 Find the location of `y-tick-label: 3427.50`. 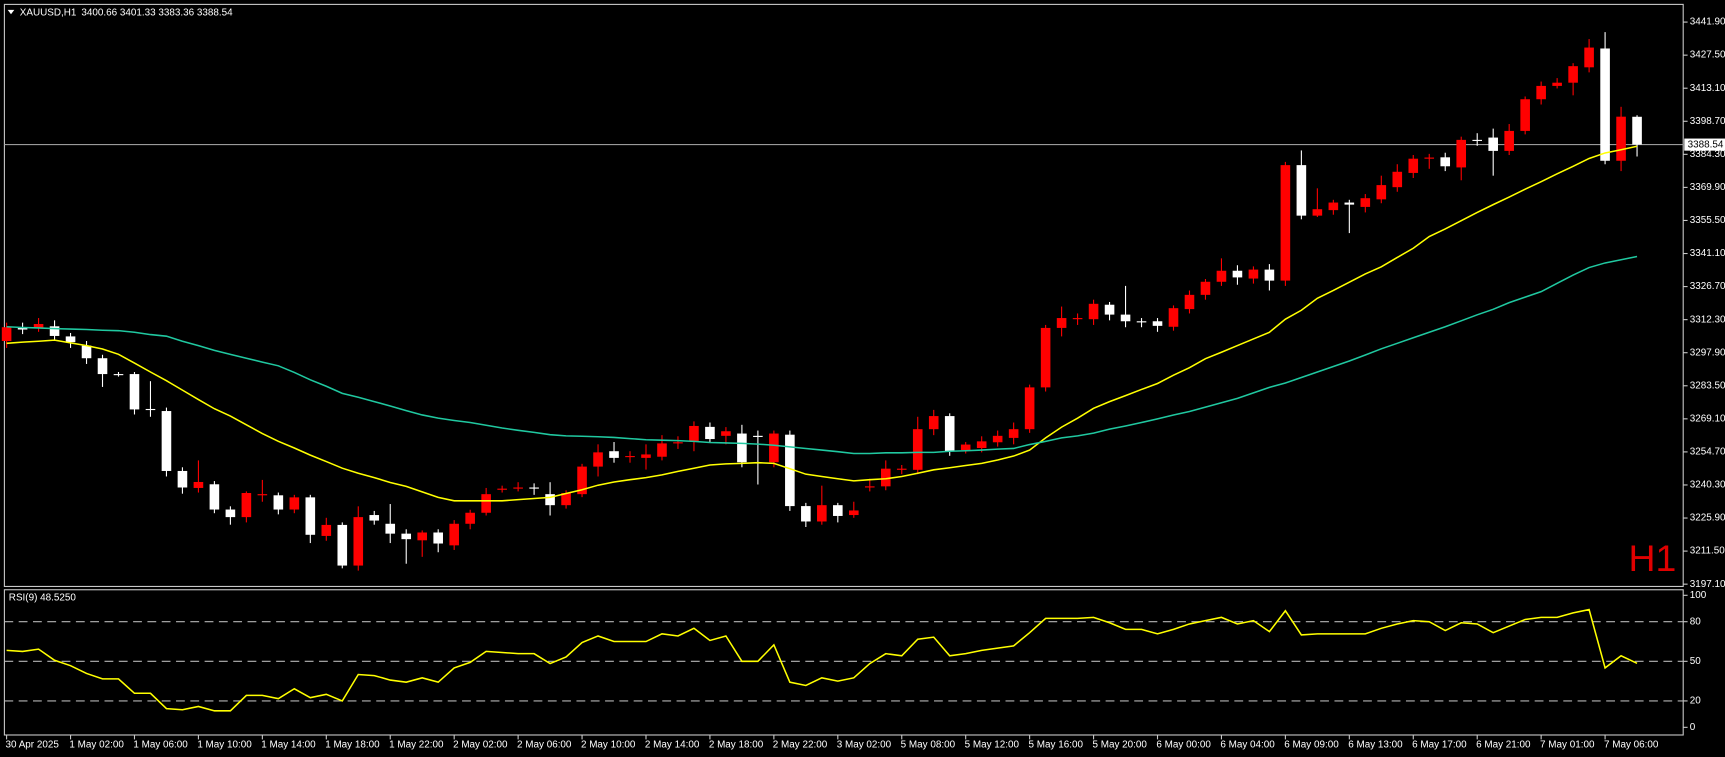

y-tick-label: 3427.50 is located at coordinates (1707, 55).